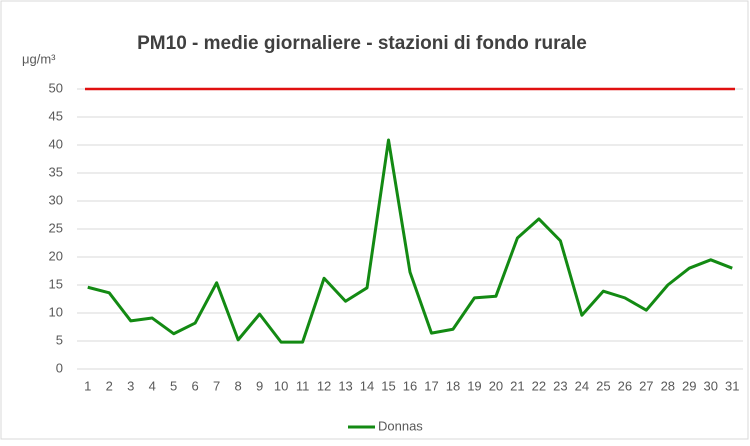 This screenshot has width=750, height=446. Describe the element at coordinates (388, 385) in the screenshot. I see `x-tick-label: 15` at that location.